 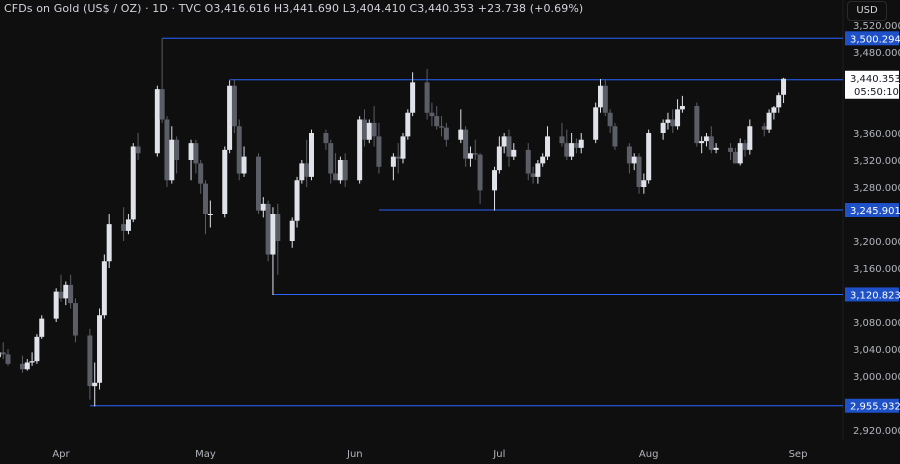 What do you see at coordinates (242, 8) in the screenshot?
I see `open-value: 3,416.616` at bounding box center [242, 8].